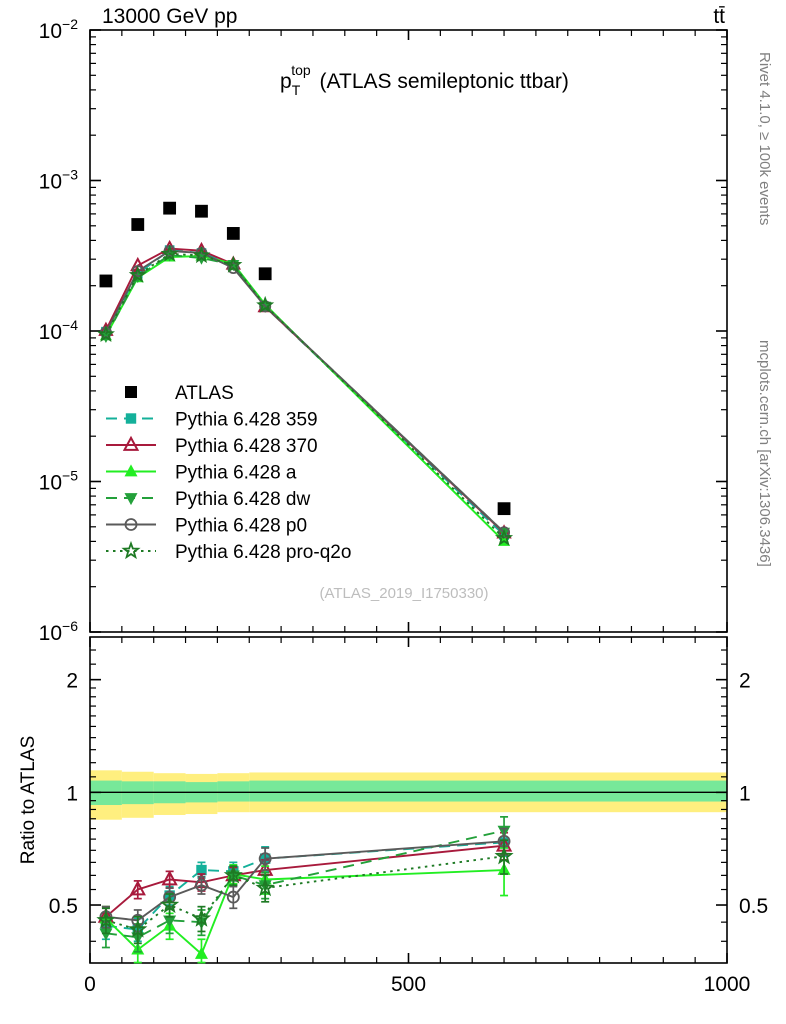  What do you see at coordinates (242, 499) in the screenshot?
I see `legend-label: Pythia 6.428 dw` at bounding box center [242, 499].